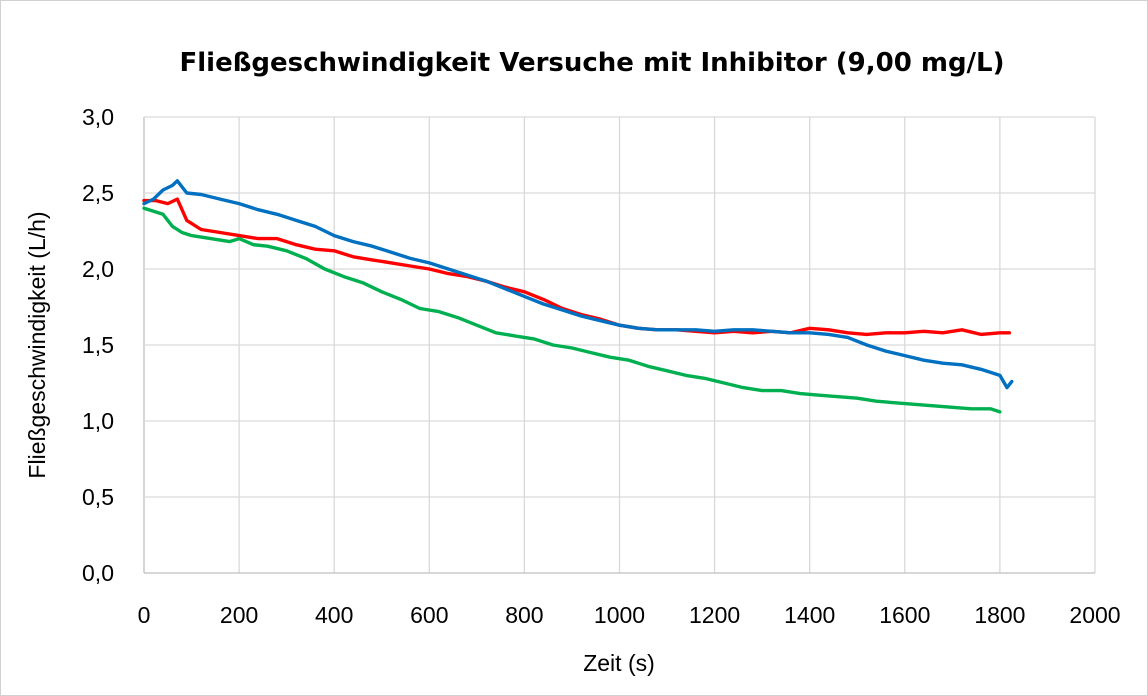  What do you see at coordinates (809, 615) in the screenshot?
I see `x-tick-label: 1400` at bounding box center [809, 615].